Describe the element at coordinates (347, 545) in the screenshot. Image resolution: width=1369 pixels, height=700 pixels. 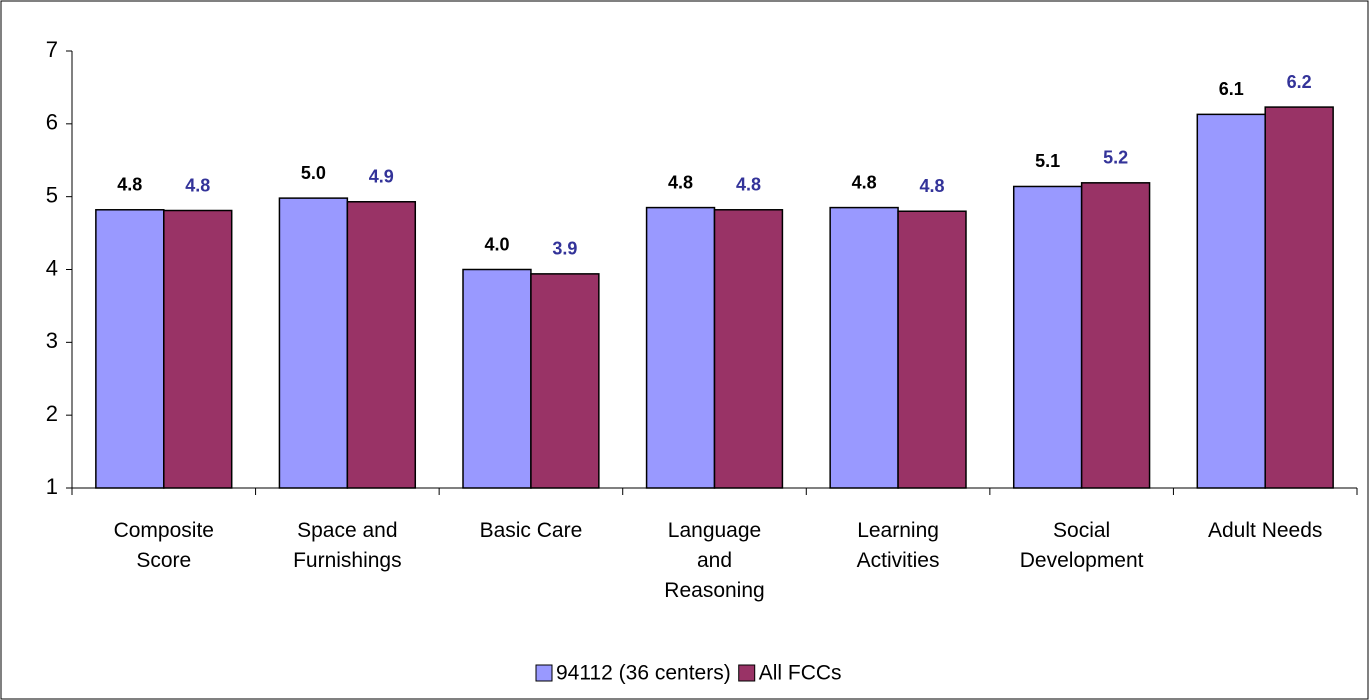
I see `x-tick-label: Space and Furnishings` at that location.